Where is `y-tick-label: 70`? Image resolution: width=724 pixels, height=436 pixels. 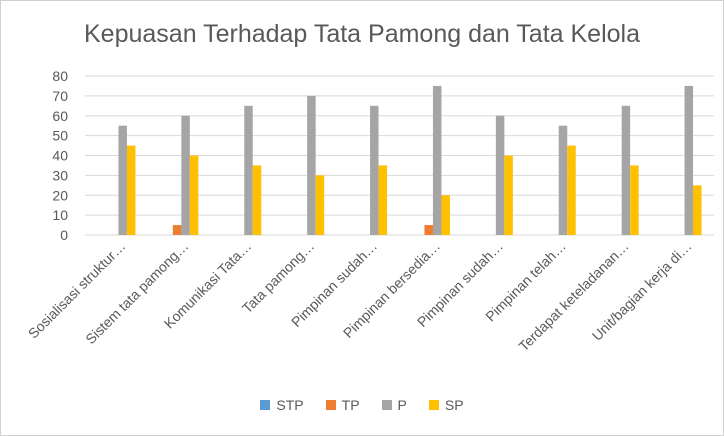 y-tick-label: 70 is located at coordinates (60, 96).